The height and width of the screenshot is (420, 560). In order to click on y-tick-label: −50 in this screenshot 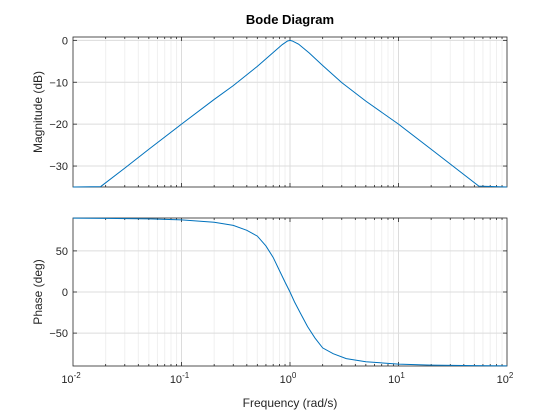, I will do `click(58, 334)`.